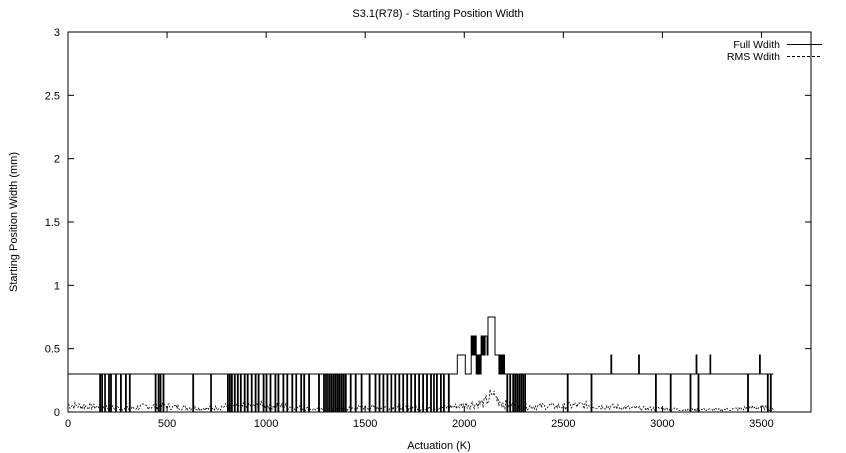 The image size is (846, 453). I want to click on x-axis-label: Actuation (K), so click(439, 446).